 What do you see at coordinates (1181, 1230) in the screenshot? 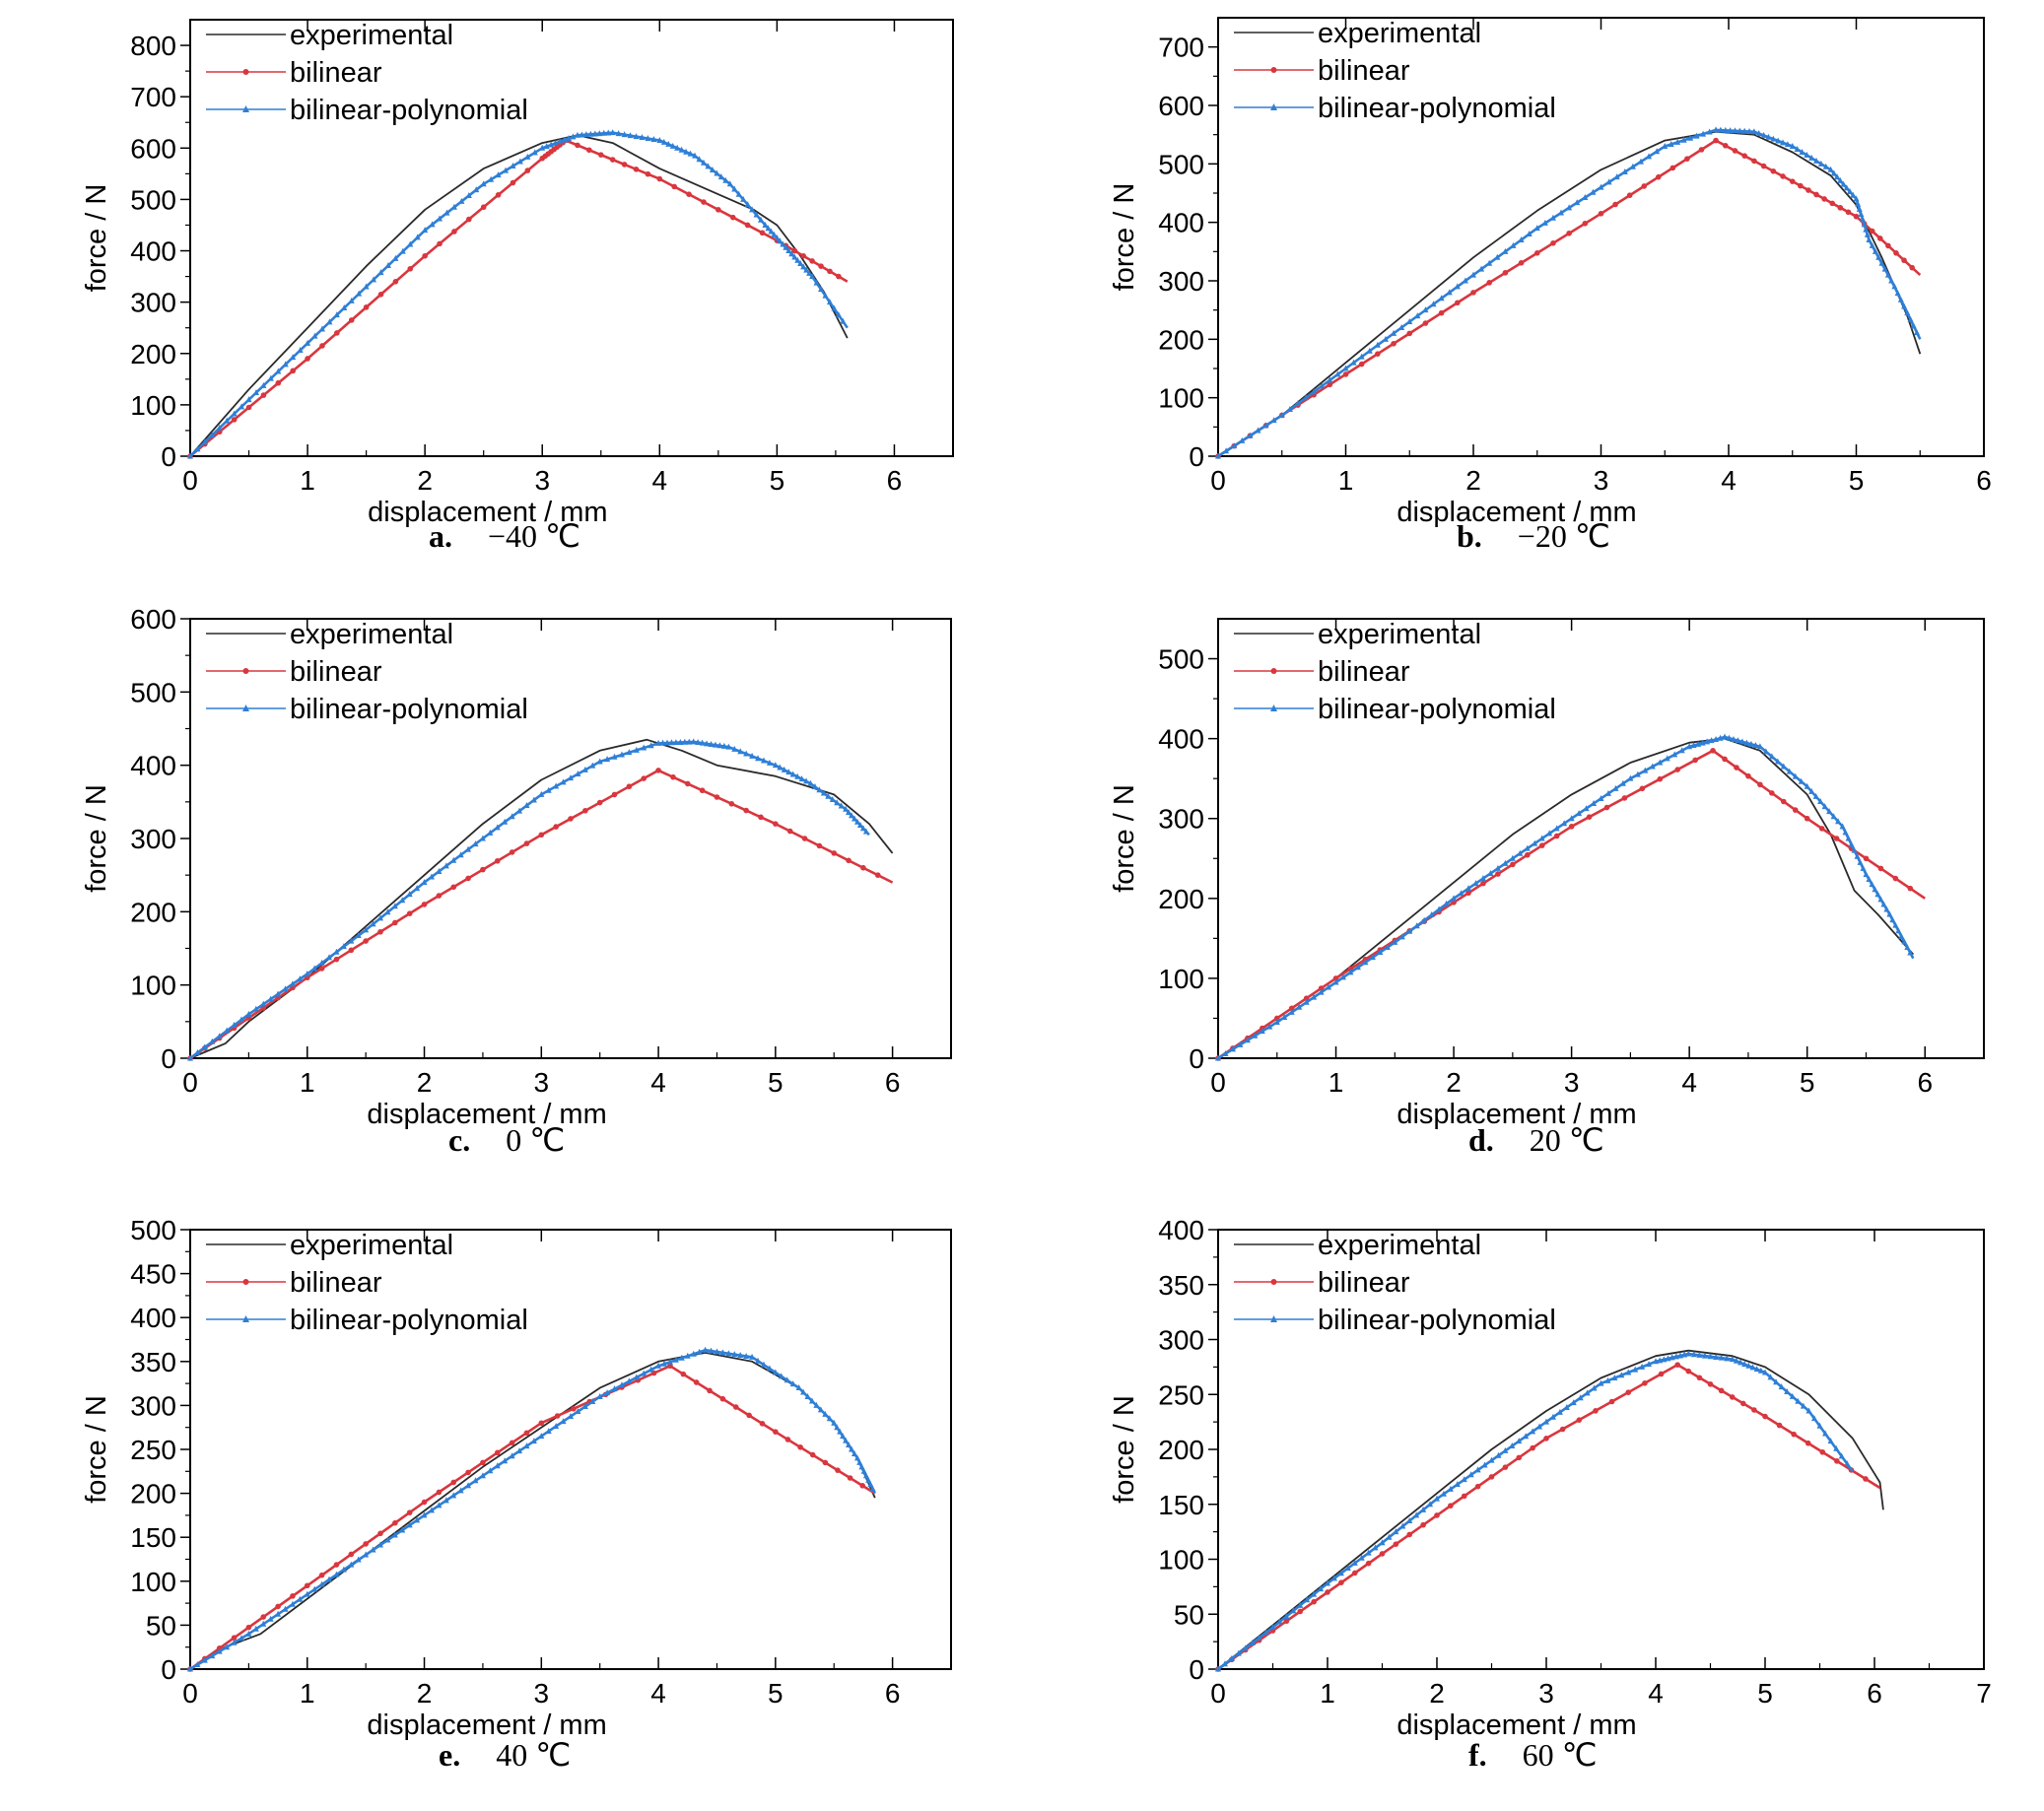
I see `y-tick-label: 400` at bounding box center [1181, 1230].